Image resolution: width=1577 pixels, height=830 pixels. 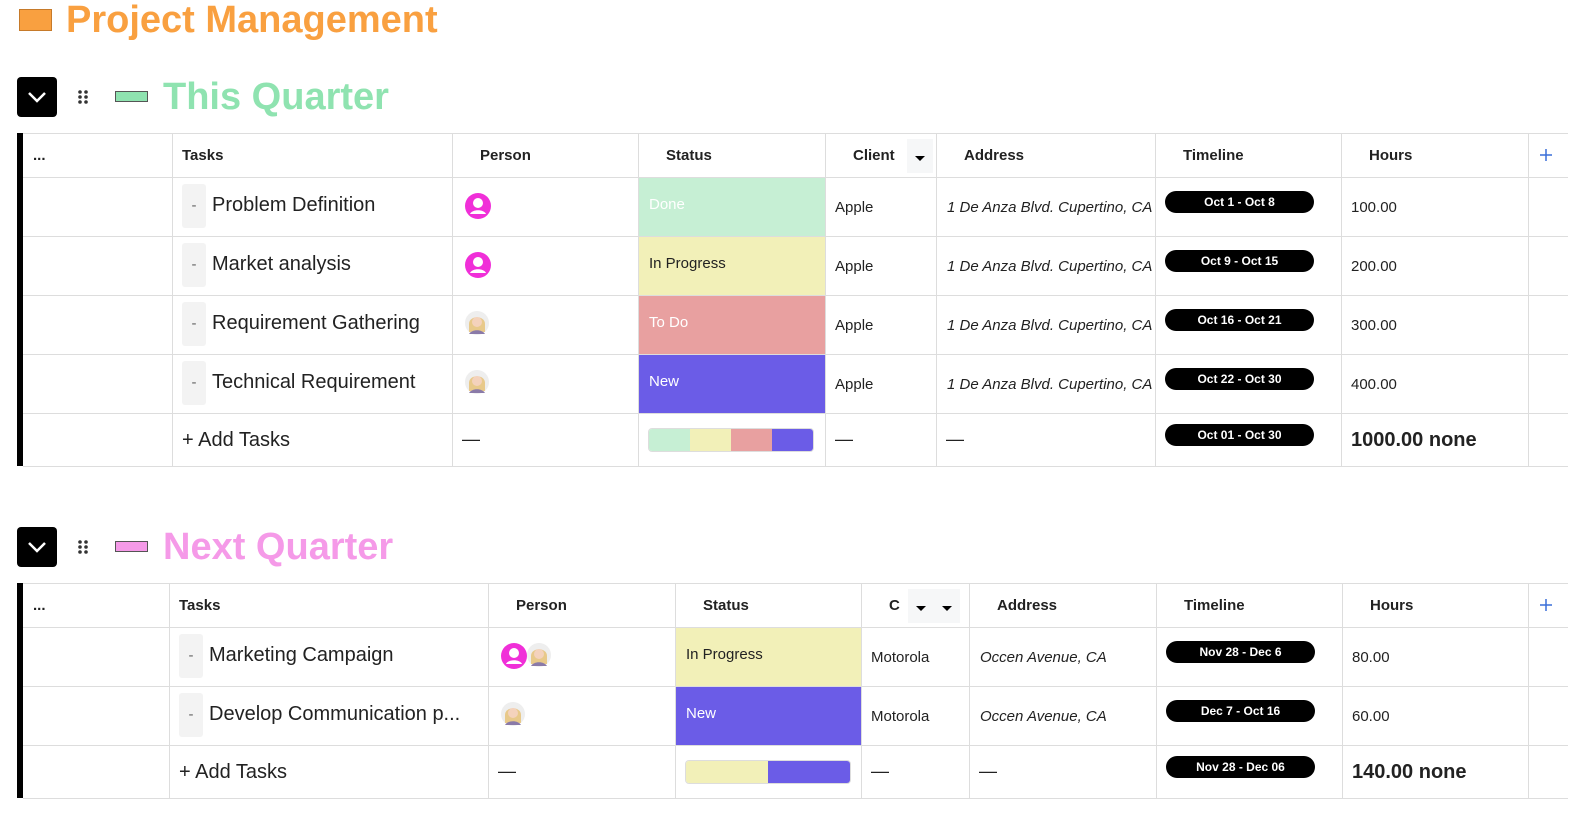 I want to click on address: 1 De Anza Blvd. Cupertino, CA, so click(x=1050, y=325).